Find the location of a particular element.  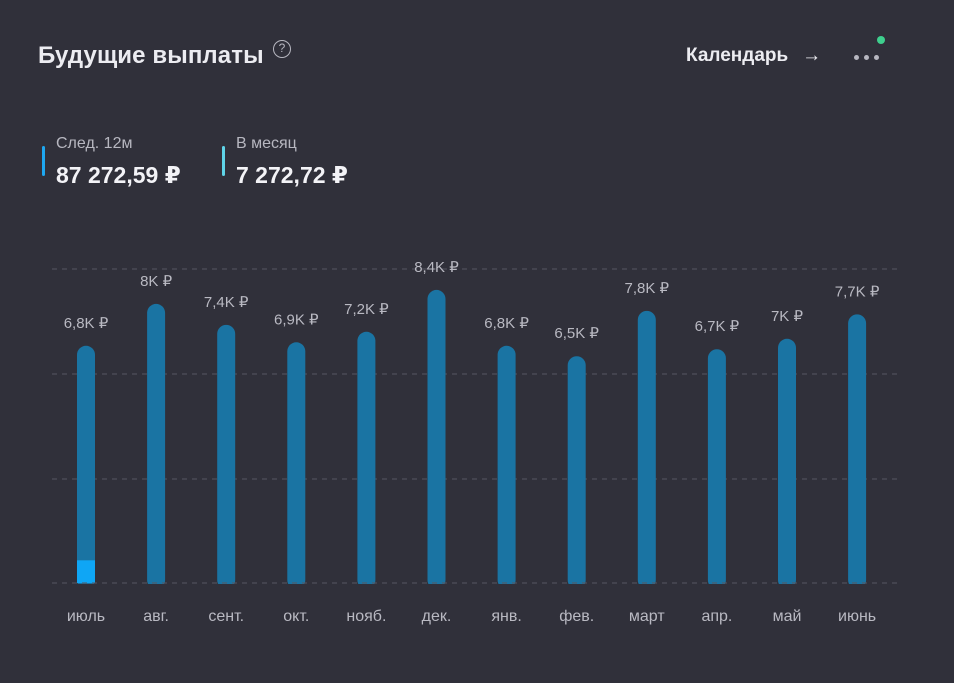

stat-label: След. 12м is located at coordinates (94, 143).